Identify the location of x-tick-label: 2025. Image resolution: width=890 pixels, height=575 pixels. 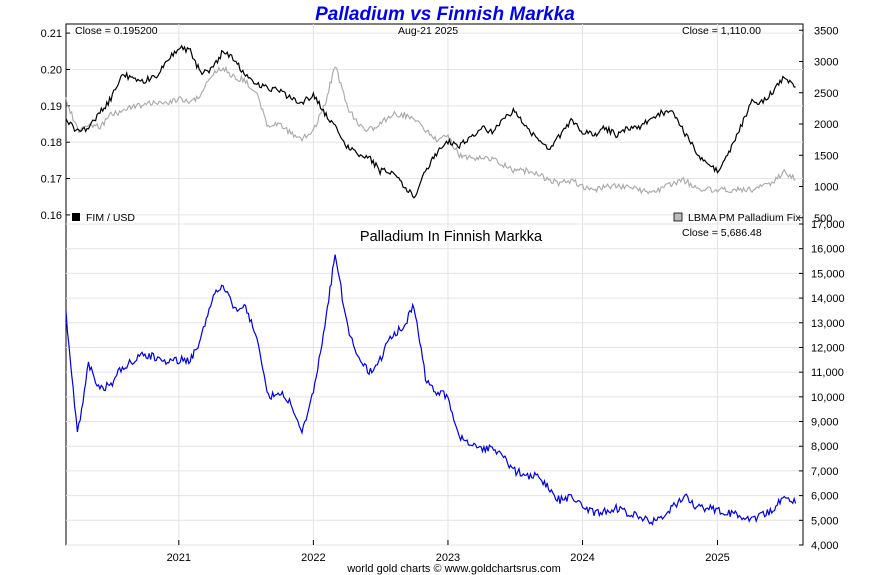
(717, 558).